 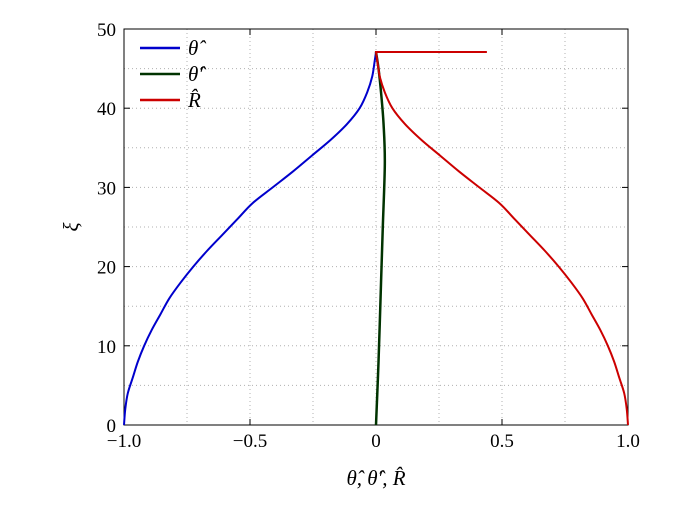 I want to click on legend: θ̂ θ̂′ R̂, so click(x=173, y=74).